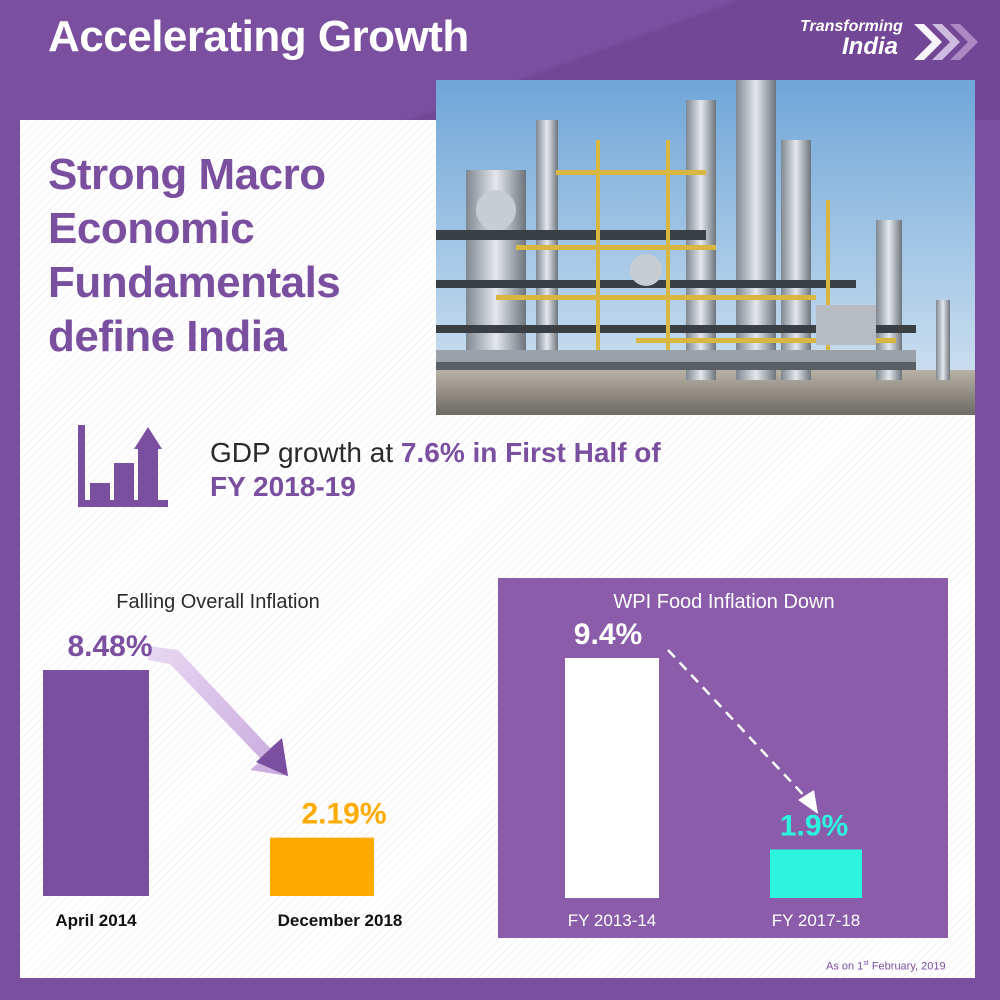 This screenshot has height=1000, width=1000. I want to click on trend-arrow, so click(218, 711).